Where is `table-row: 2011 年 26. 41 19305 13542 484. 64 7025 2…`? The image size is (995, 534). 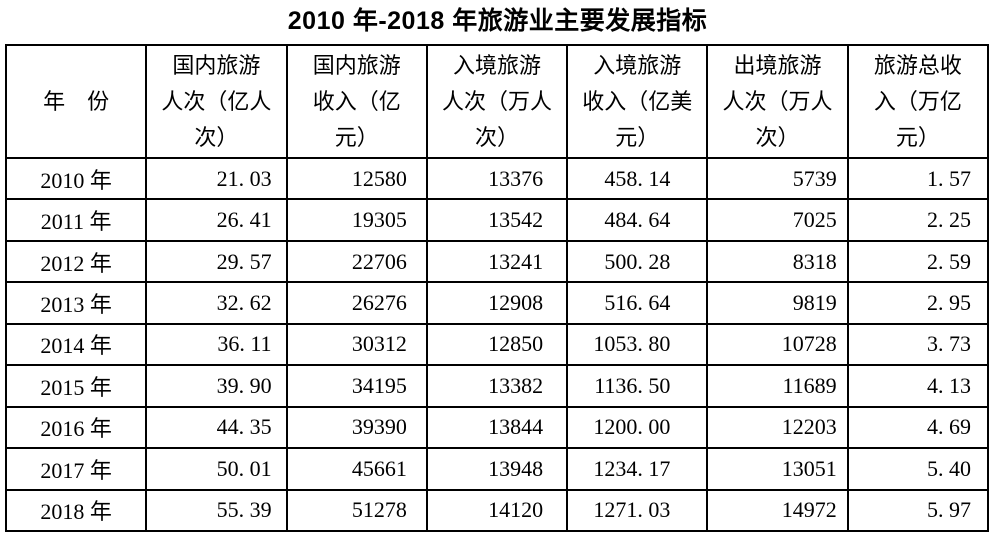
table-row: 2011 年 26. 41 19305 13542 484. 64 7025 2… is located at coordinates (497, 220).